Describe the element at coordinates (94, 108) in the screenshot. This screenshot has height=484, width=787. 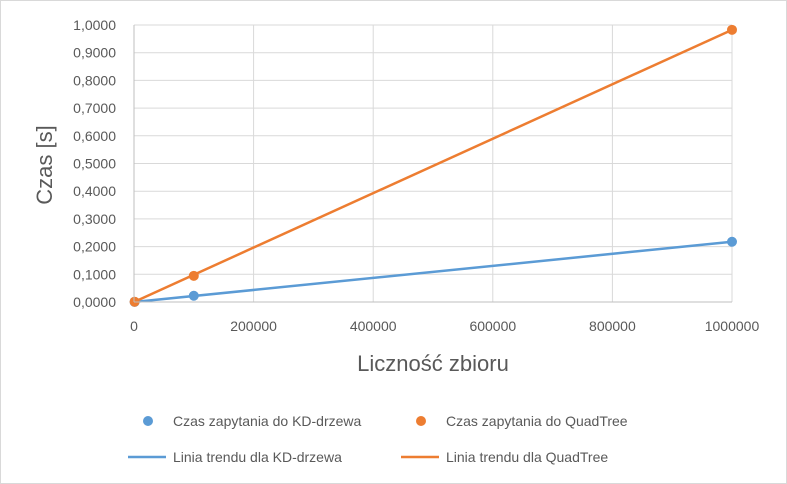
I see `y-tick-label: 0,7000` at that location.